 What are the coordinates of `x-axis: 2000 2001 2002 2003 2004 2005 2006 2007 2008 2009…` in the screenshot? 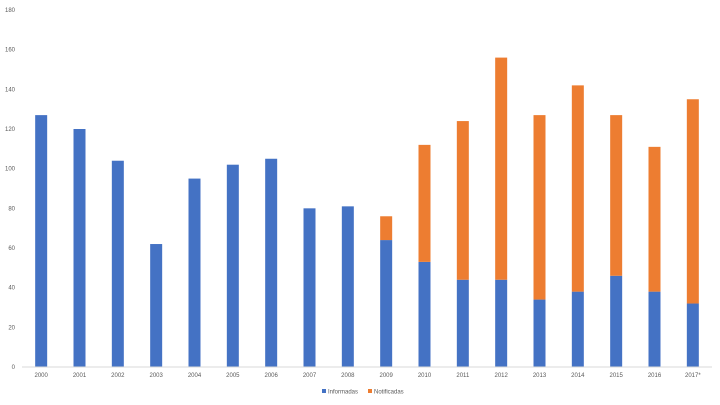 It's located at (367, 376).